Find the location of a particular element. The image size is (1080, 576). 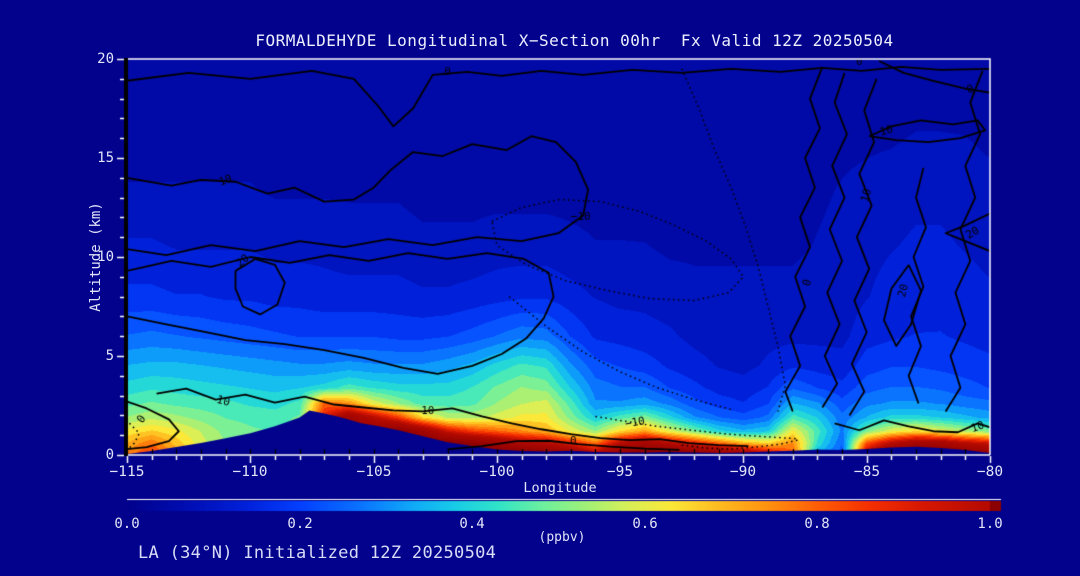

x-tick-label: −105 is located at coordinates (374, 472).